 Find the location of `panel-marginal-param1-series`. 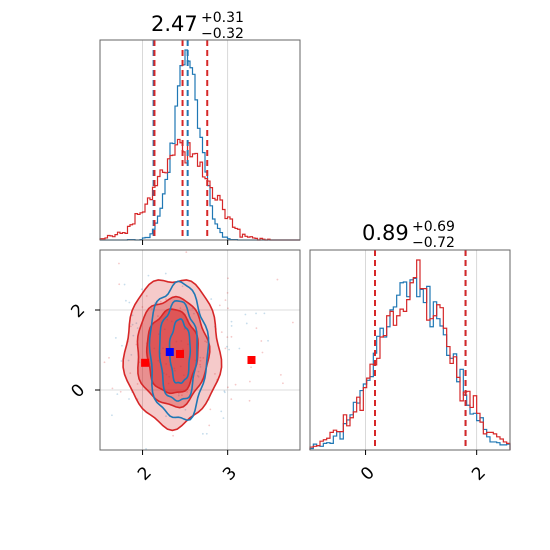

panel-marginal-param1-series is located at coordinates (199, 145).